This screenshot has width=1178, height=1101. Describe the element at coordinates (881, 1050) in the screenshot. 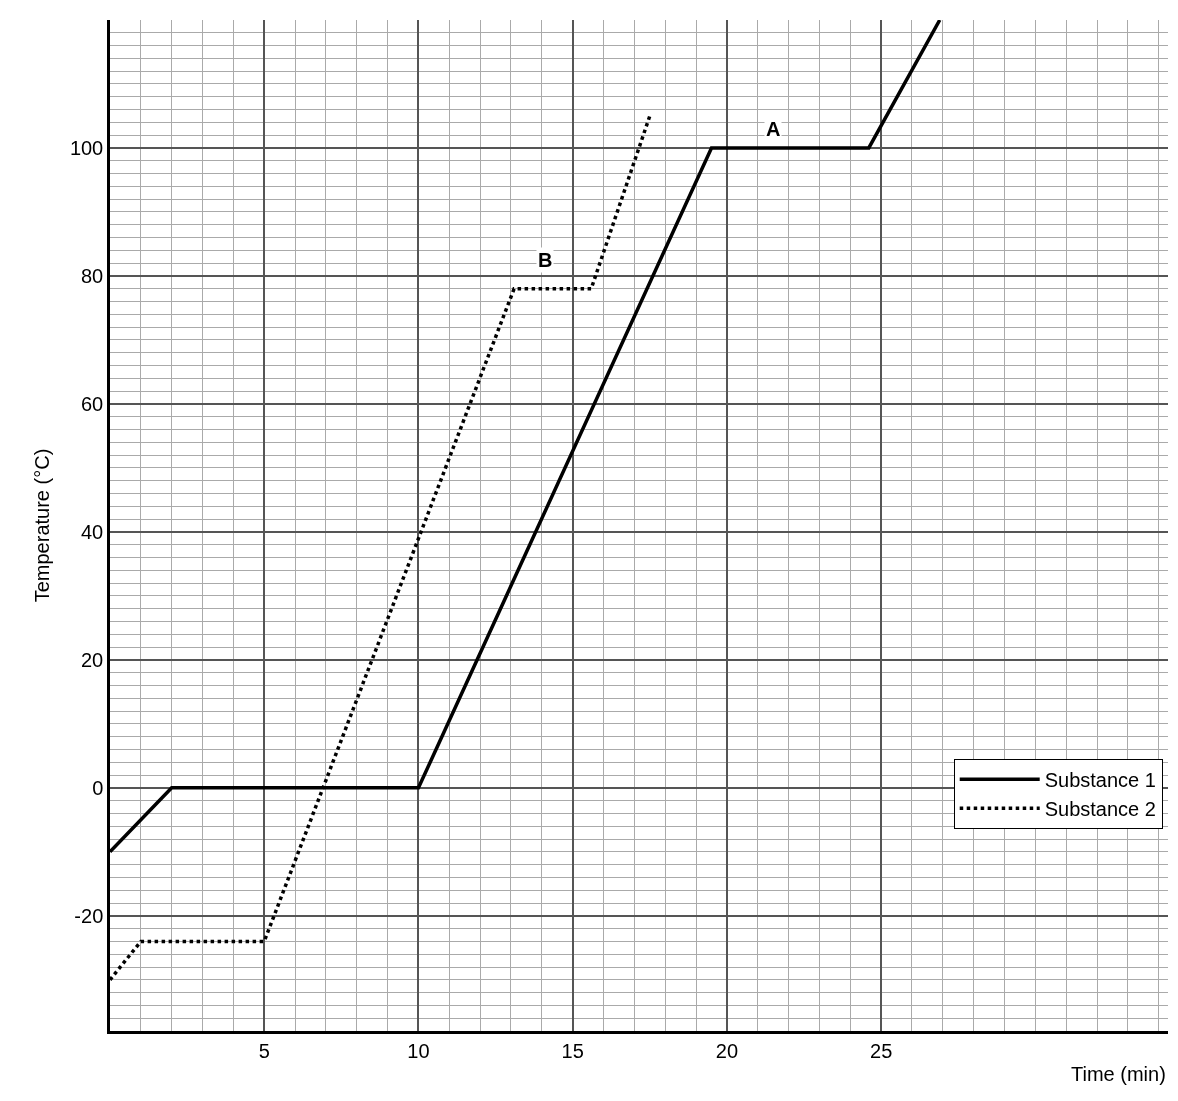

I see `x-tick-label: 25` at that location.